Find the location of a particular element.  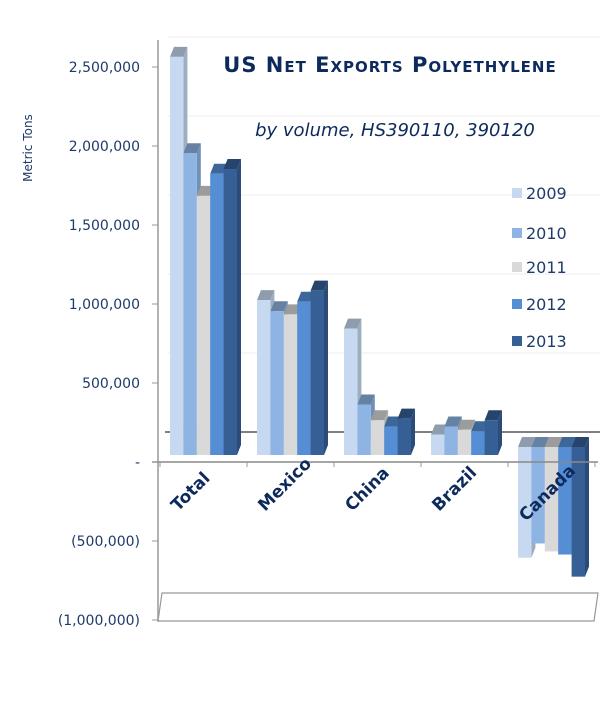

category-labels: Total Mexico China Brazil Canada is located at coordinates (373, 490).